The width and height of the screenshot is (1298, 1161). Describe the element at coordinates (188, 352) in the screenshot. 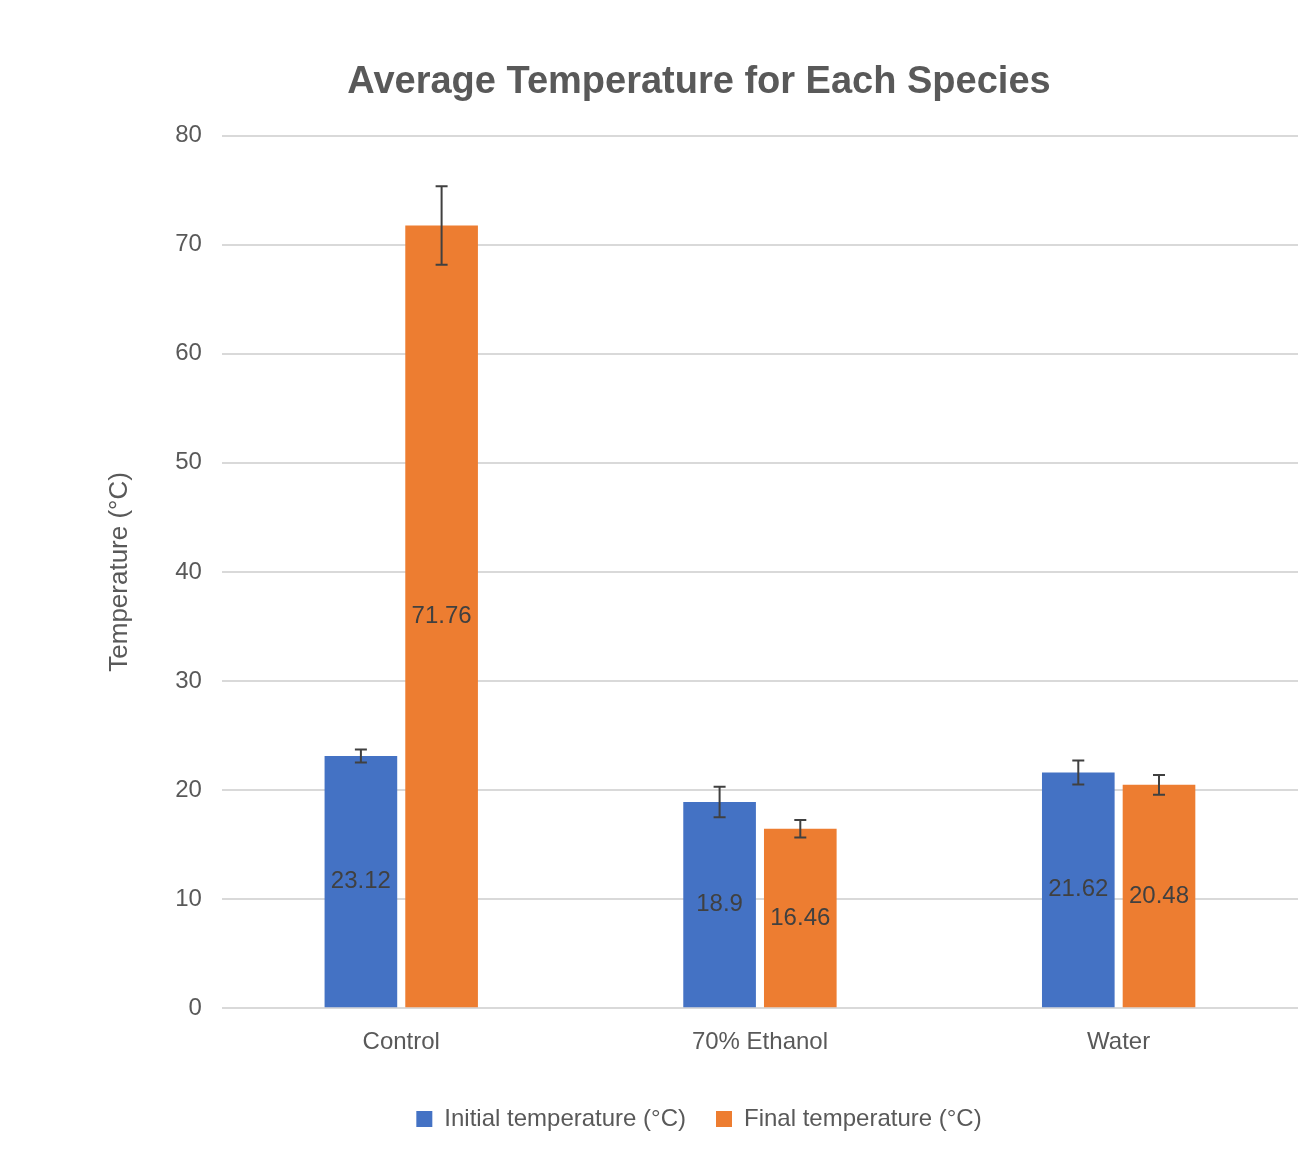

I see `y-tick-label: 60` at that location.